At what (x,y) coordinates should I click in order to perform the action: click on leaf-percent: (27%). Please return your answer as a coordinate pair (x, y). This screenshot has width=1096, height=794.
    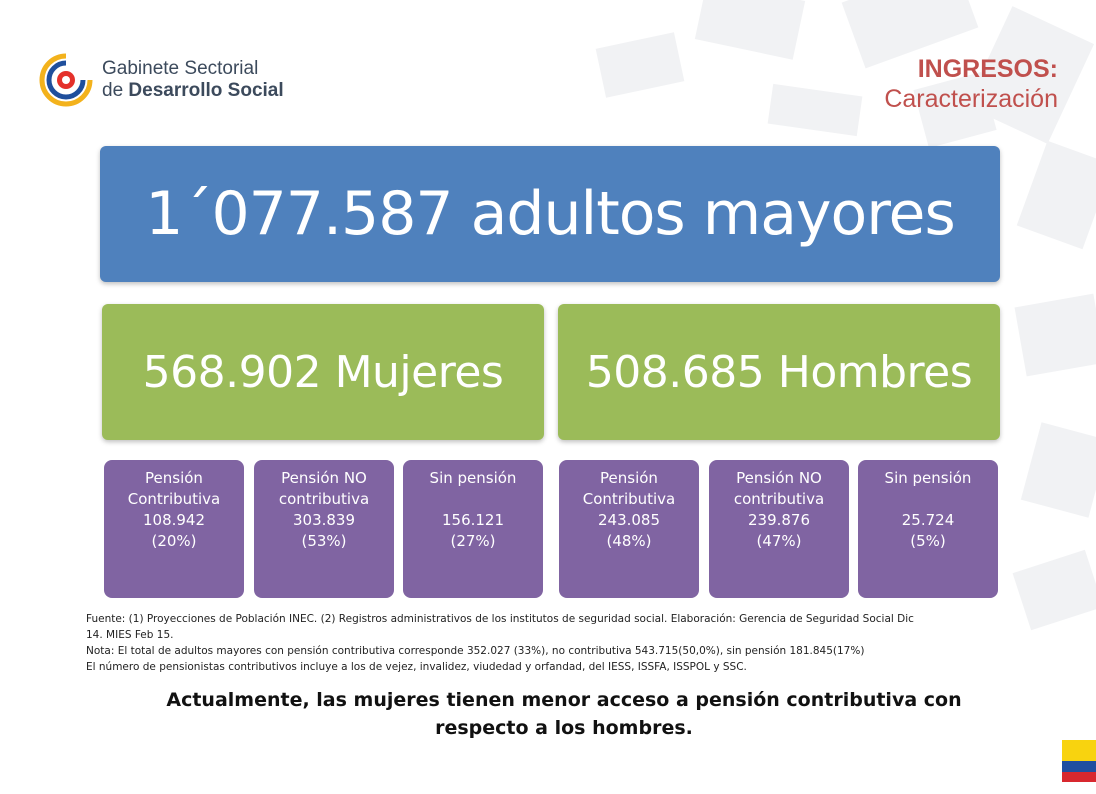
    Looking at the image, I should click on (473, 541).